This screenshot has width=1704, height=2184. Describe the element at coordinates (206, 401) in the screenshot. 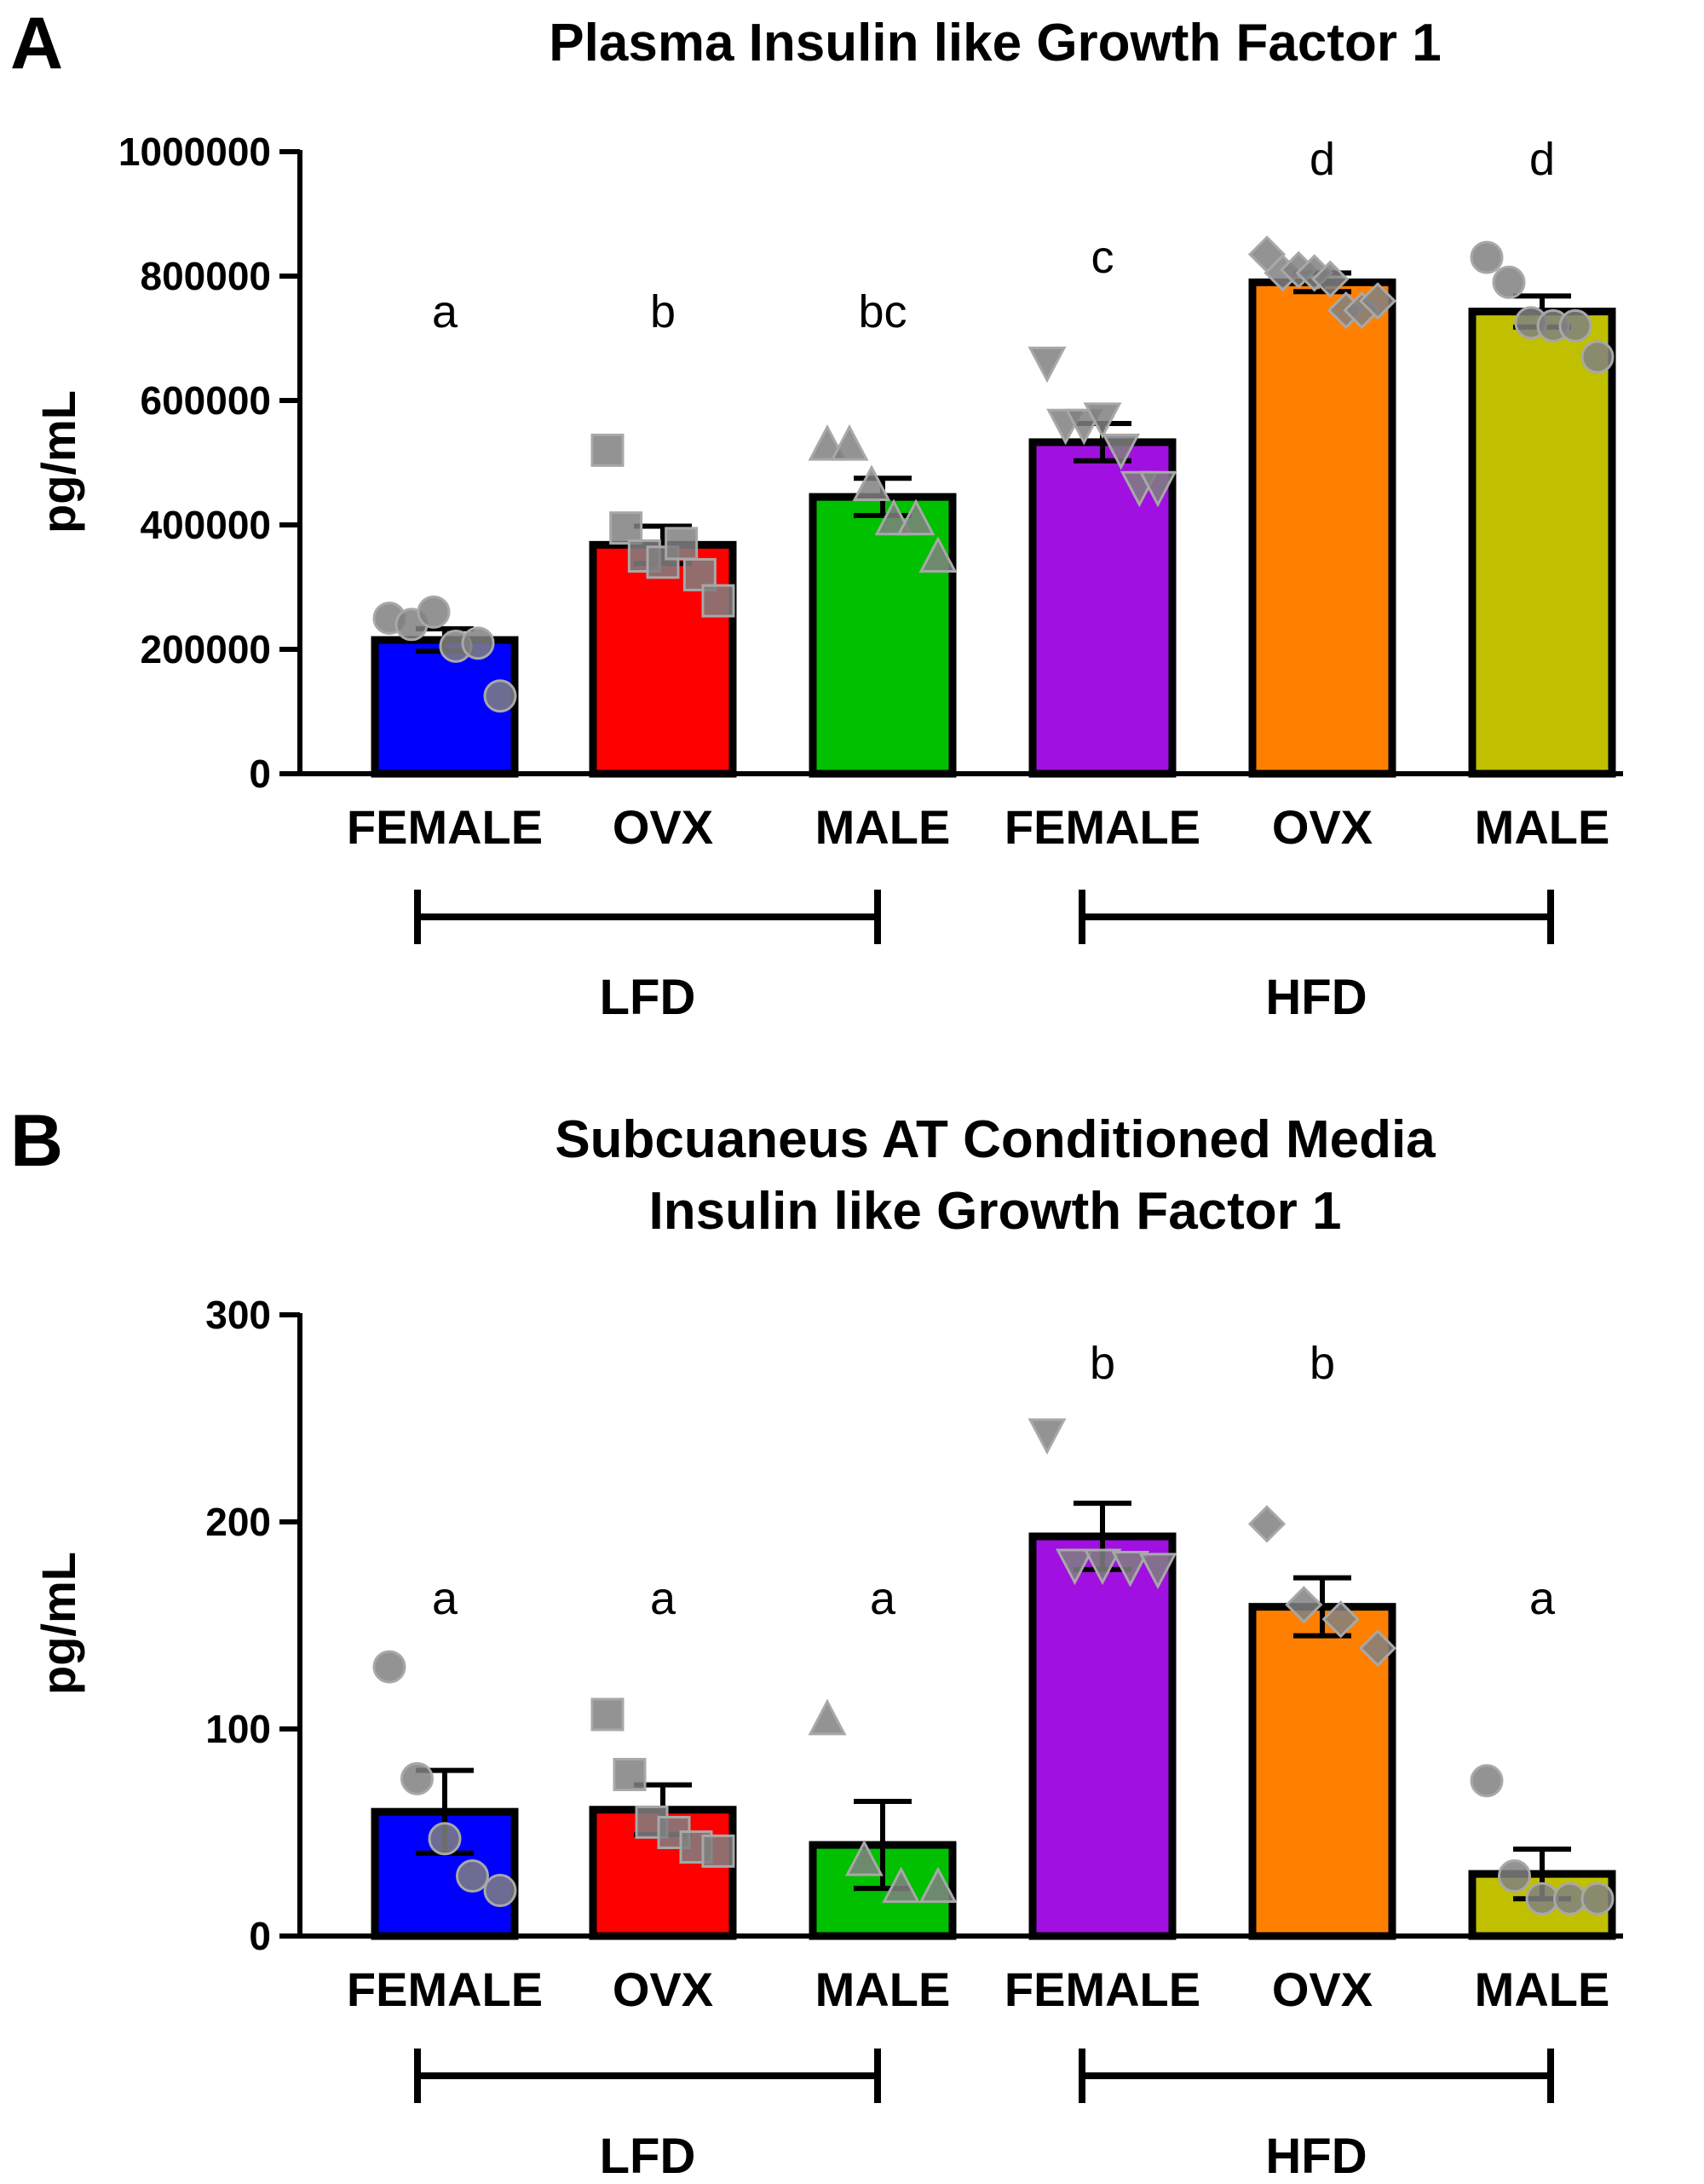

I see `y-tick-label: 600000` at that location.